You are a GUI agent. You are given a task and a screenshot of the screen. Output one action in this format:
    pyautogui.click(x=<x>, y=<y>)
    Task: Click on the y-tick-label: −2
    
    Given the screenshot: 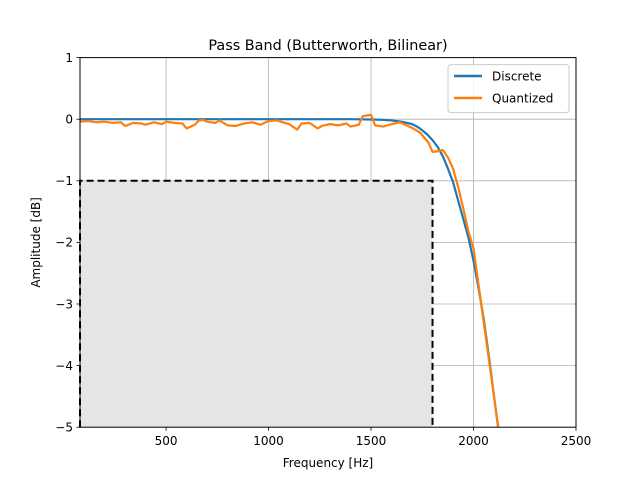 What is the action you would take?
    pyautogui.click(x=64, y=243)
    